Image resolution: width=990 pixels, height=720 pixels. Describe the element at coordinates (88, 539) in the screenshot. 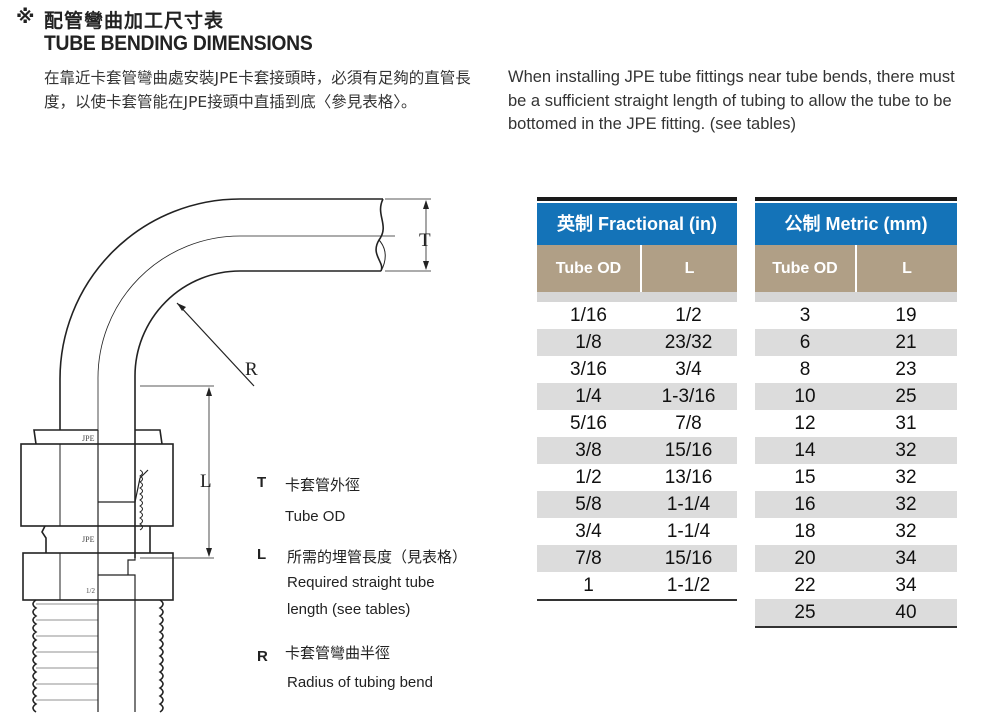

I see `stamp-jpe-2: JPE` at that location.